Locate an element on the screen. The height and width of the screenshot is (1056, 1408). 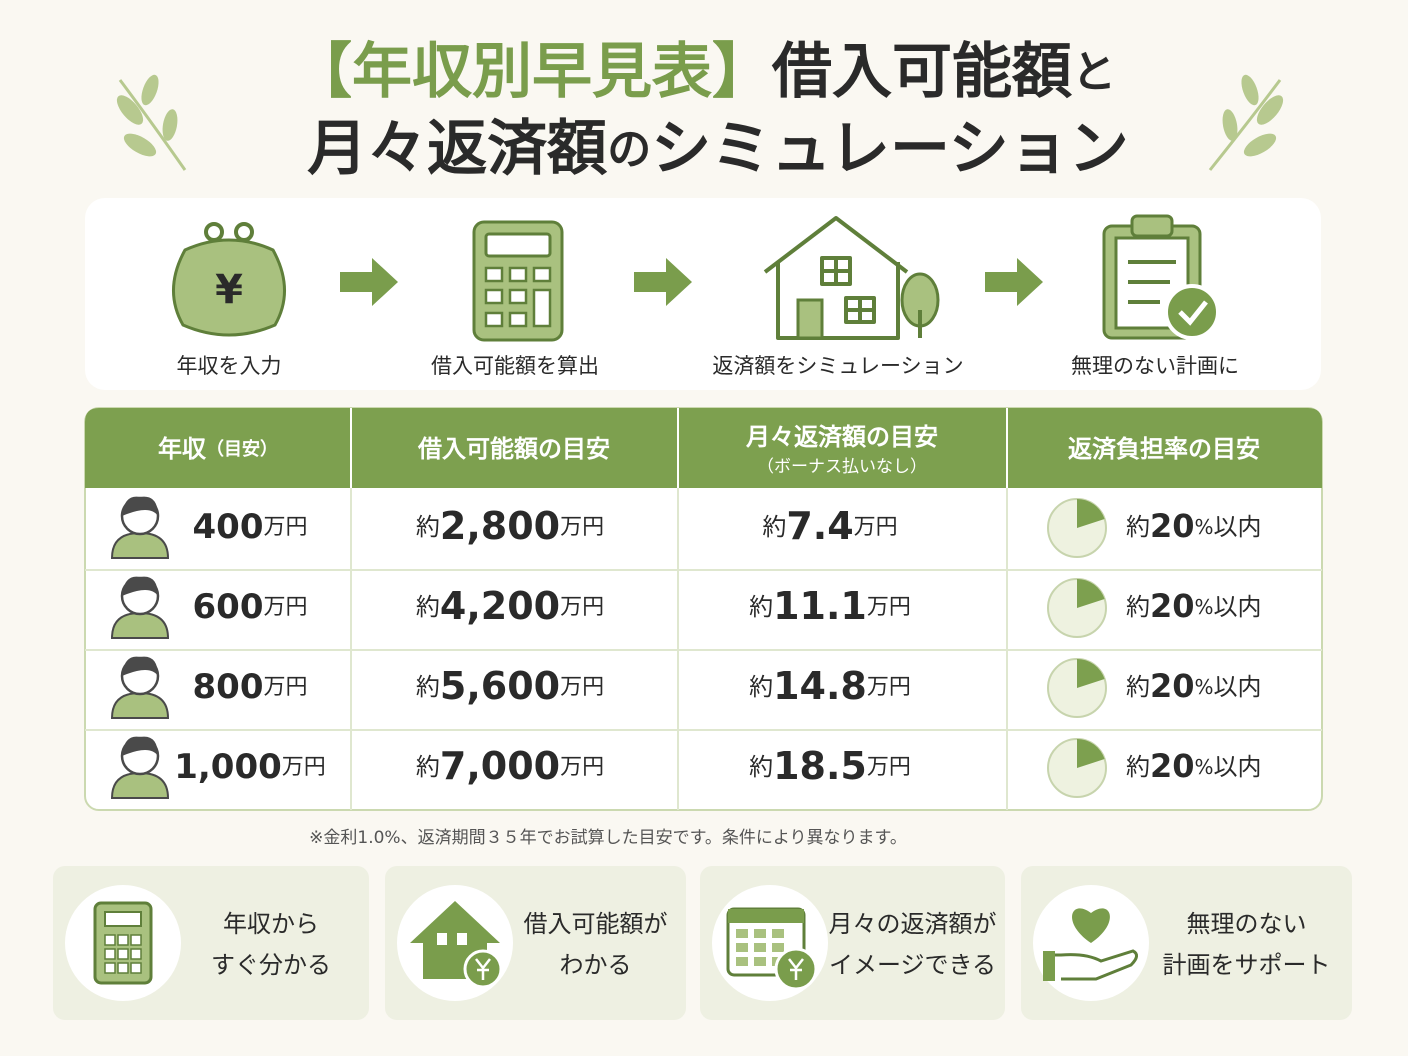
cell: 600万円 is located at coordinates (250, 607).